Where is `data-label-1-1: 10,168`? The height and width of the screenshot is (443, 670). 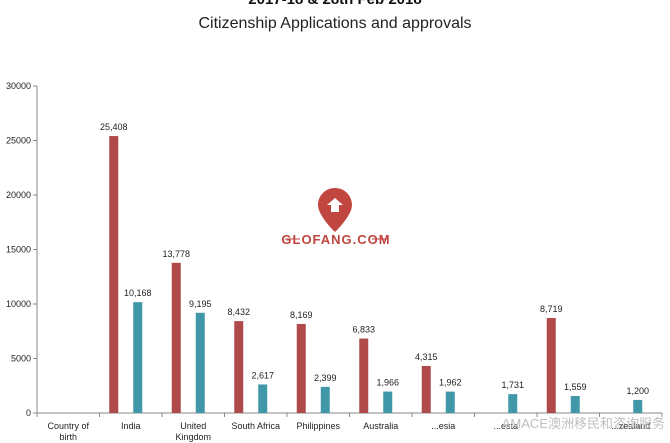 data-label-1-1: 10,168 is located at coordinates (138, 293).